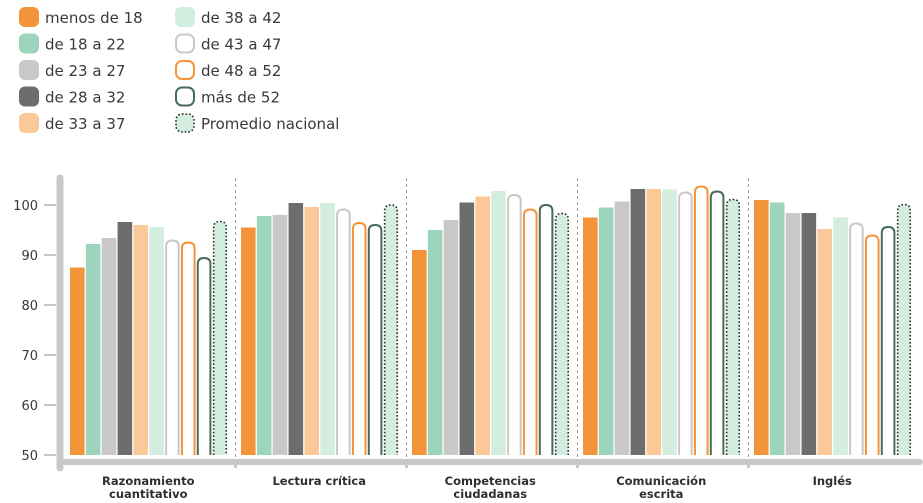  Describe the element at coordinates (240, 98) in the screenshot. I see `legend-label: más de 52` at that location.